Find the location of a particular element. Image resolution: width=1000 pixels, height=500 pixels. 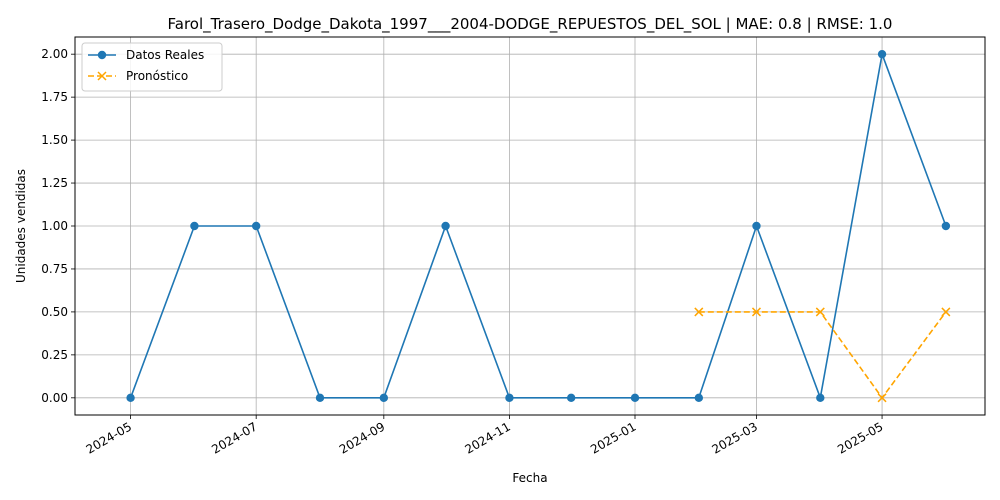

y-tick-label: 0.00 is located at coordinates (54, 398).